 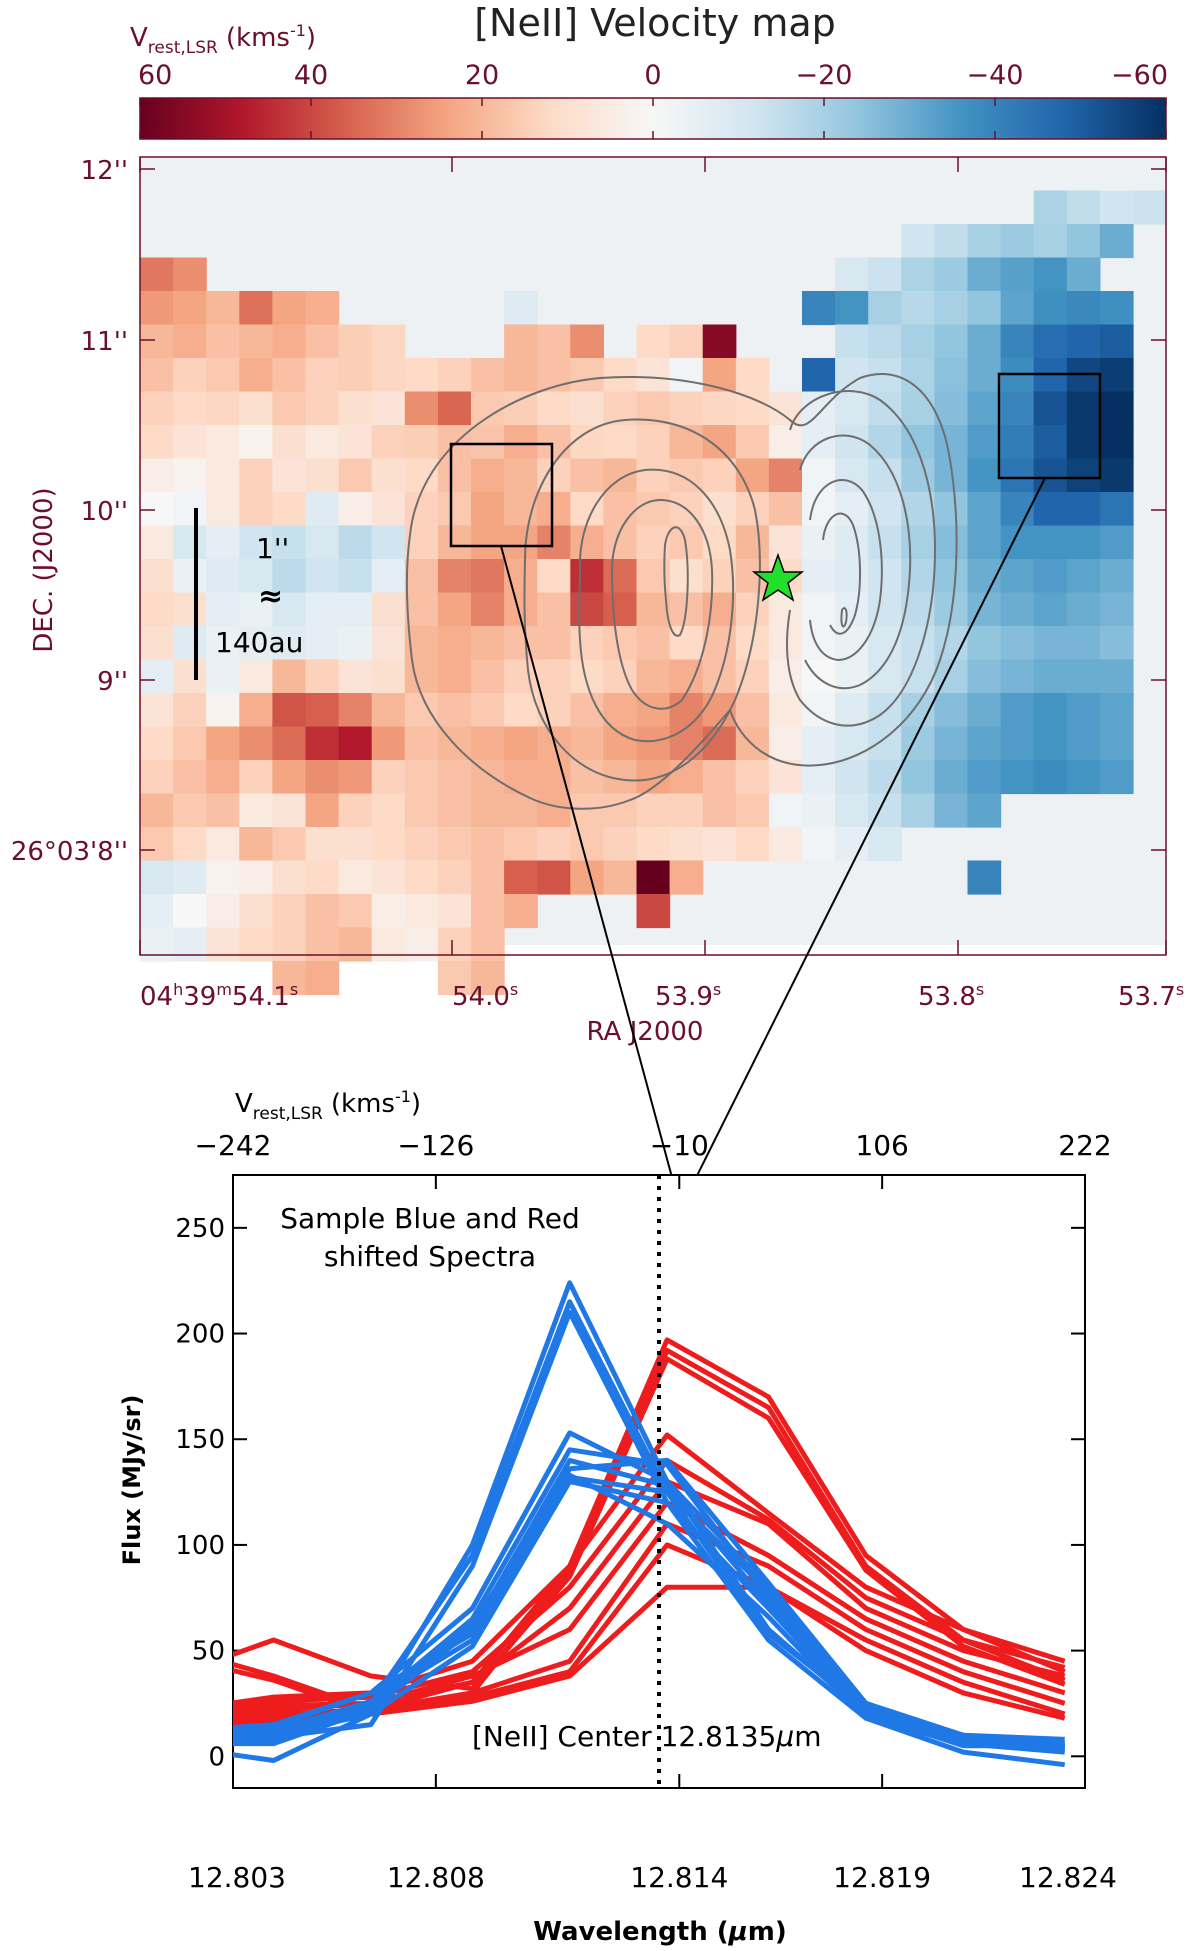 I want to click on scale-bar-label-2: ≈, so click(x=270, y=596).